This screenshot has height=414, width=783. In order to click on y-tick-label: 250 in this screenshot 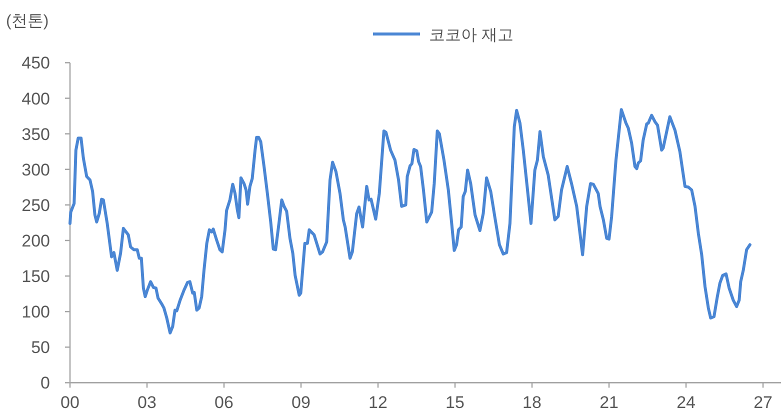, I will do `click(36, 205)`.